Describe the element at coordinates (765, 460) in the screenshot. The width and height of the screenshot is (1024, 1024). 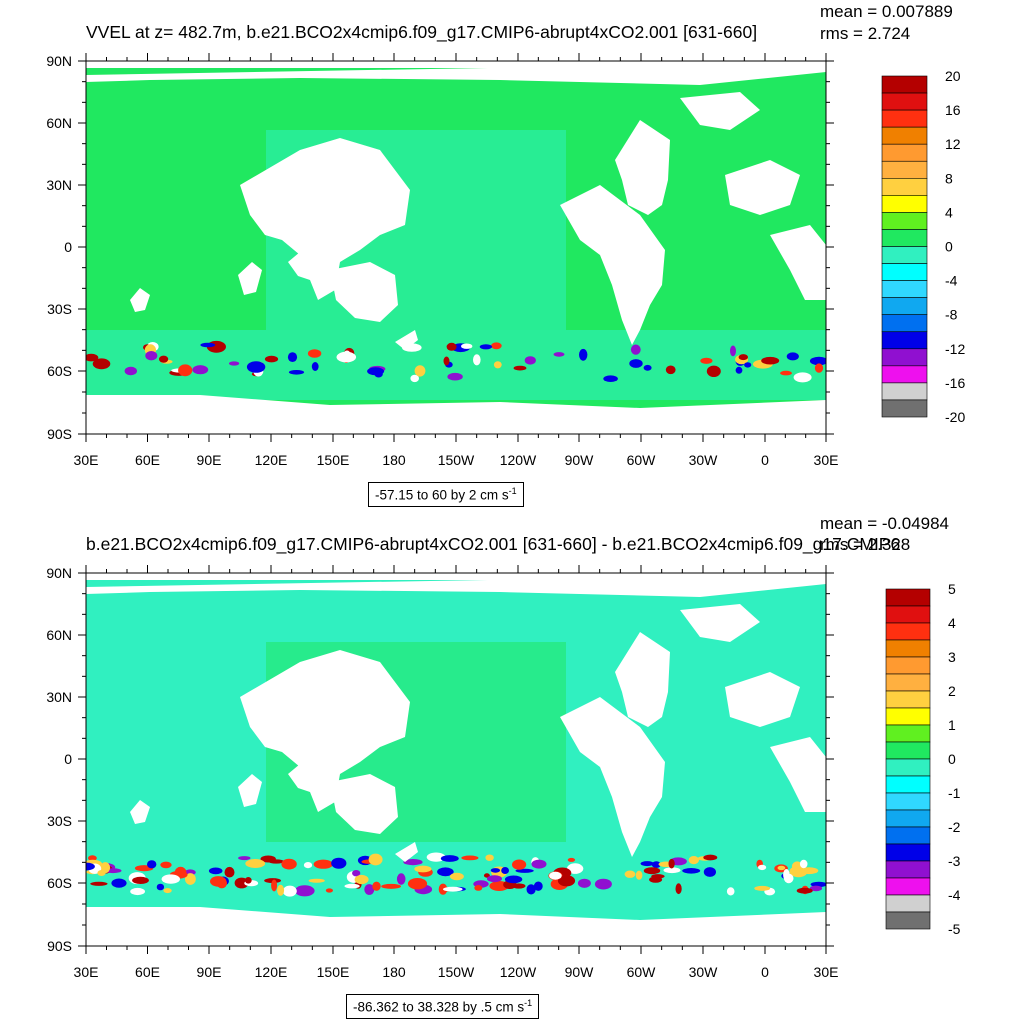
I see `x-tick-label: 0` at that location.